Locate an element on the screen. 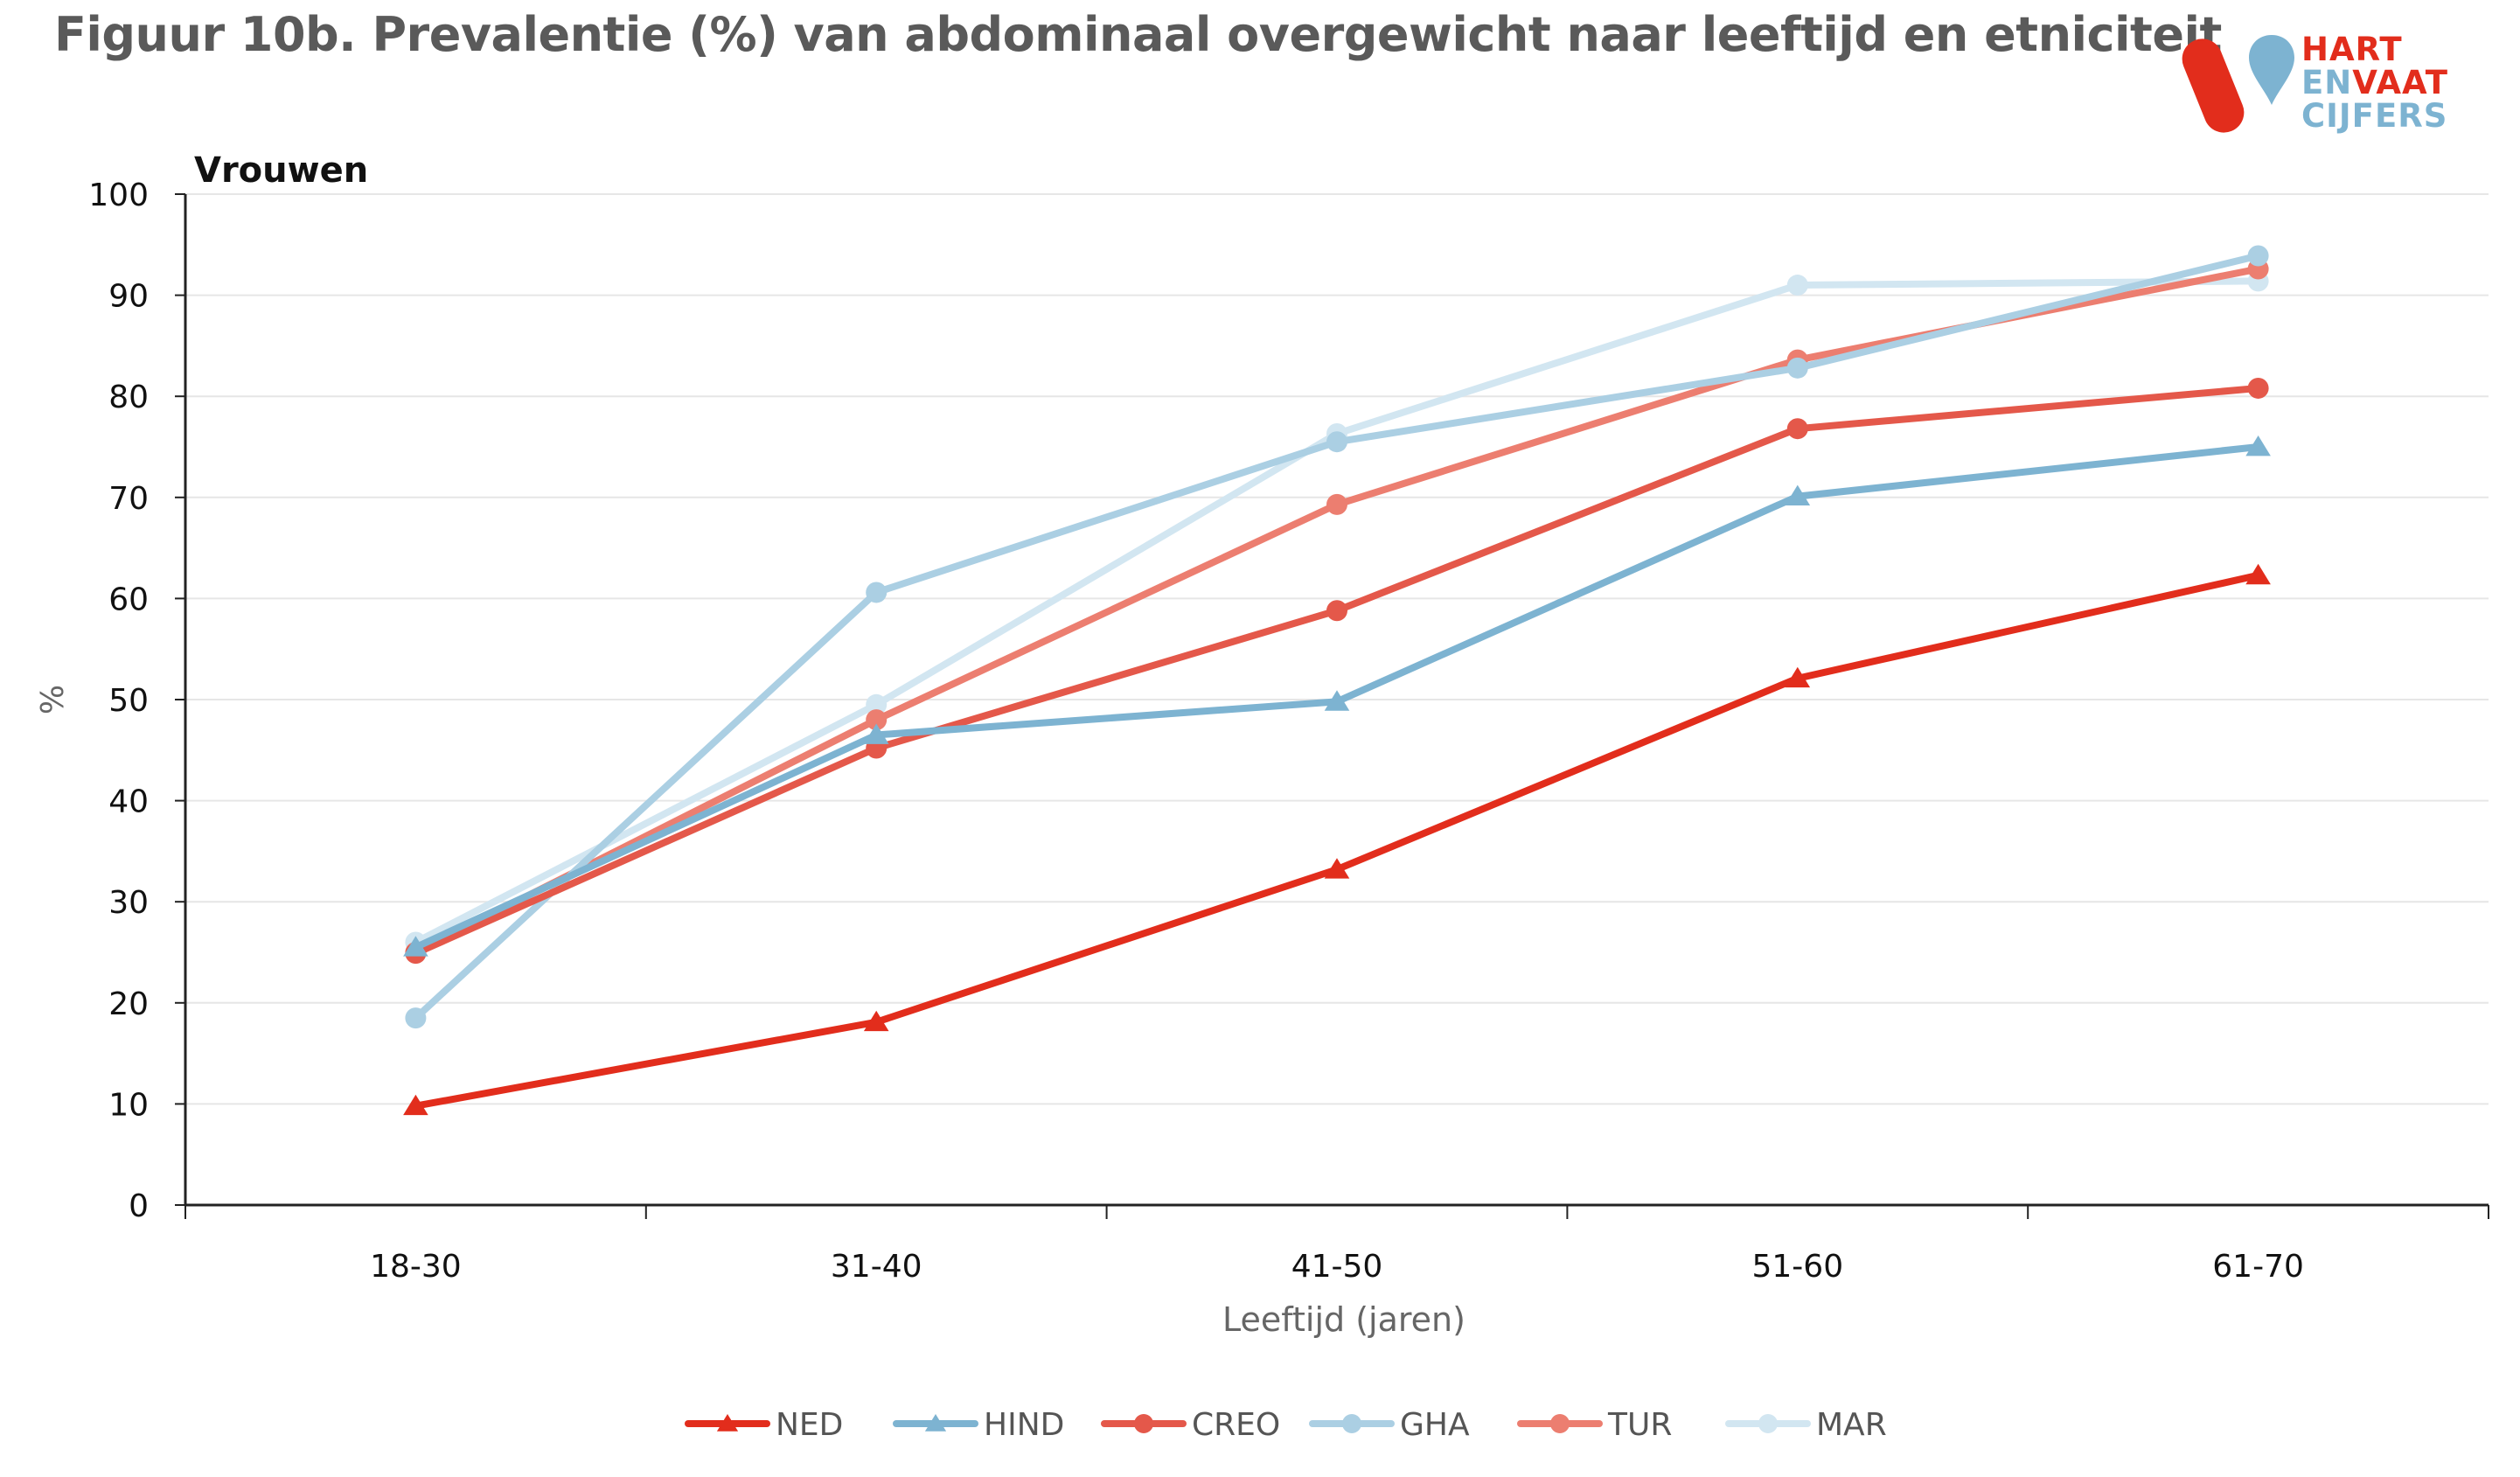 This screenshot has height=1477, width=2520. y-axis-label: % is located at coordinates (53, 699).